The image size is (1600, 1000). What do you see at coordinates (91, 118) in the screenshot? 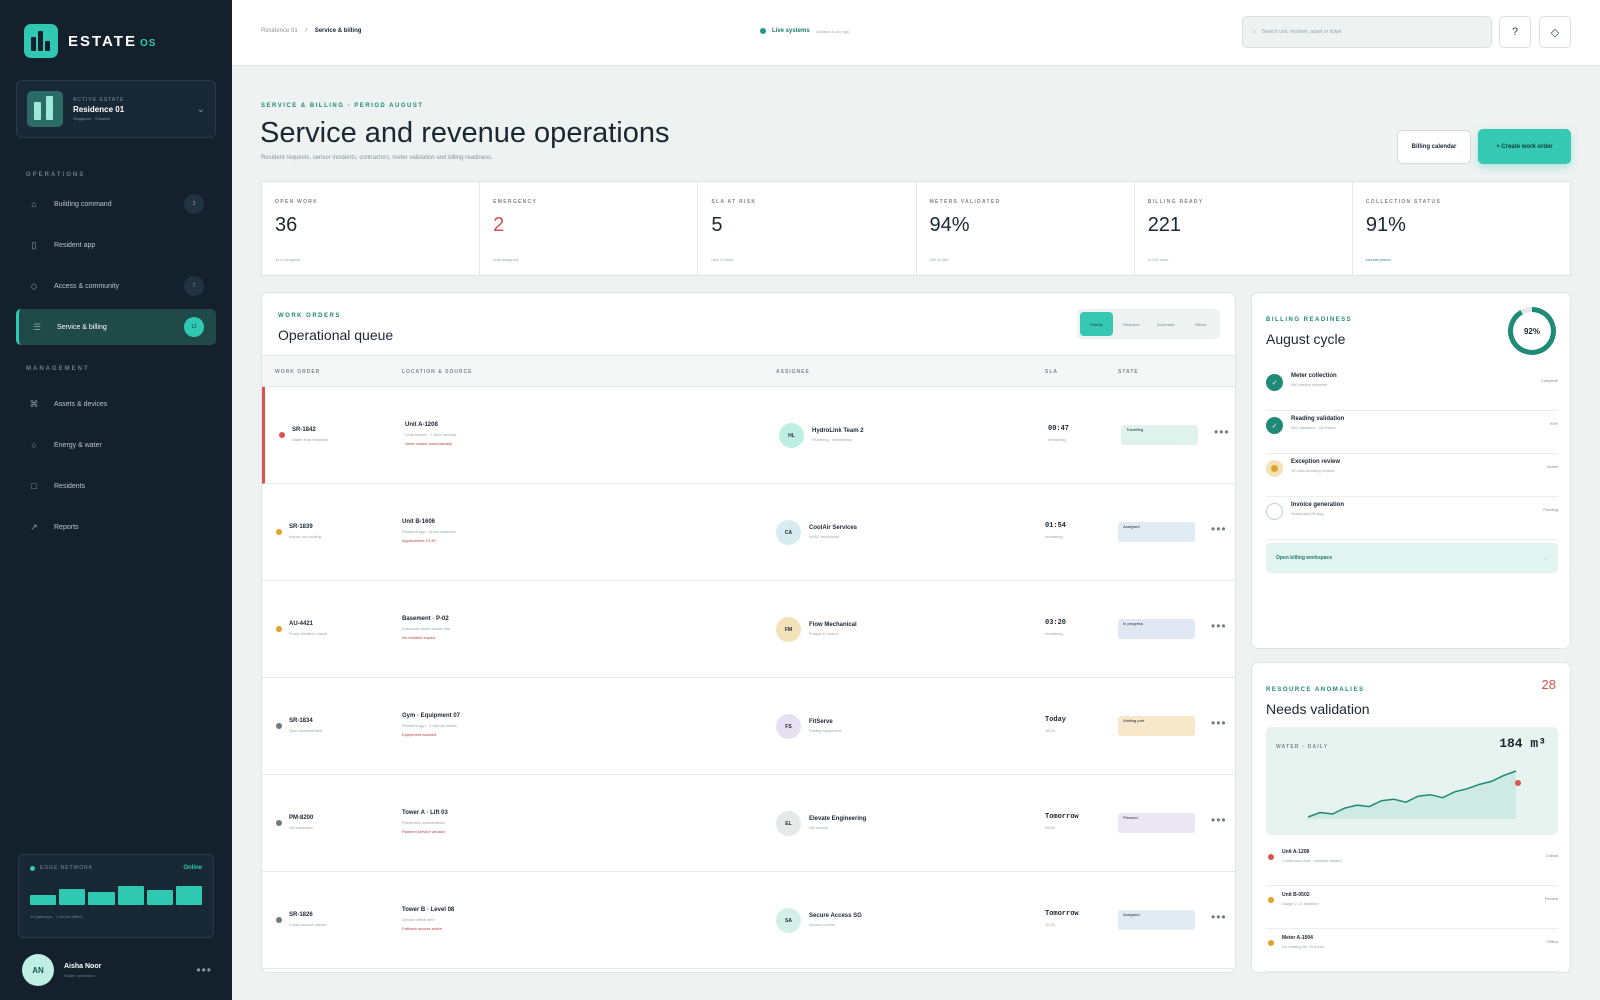
I see `estate-sub: Singapore · 3 towers` at bounding box center [91, 118].